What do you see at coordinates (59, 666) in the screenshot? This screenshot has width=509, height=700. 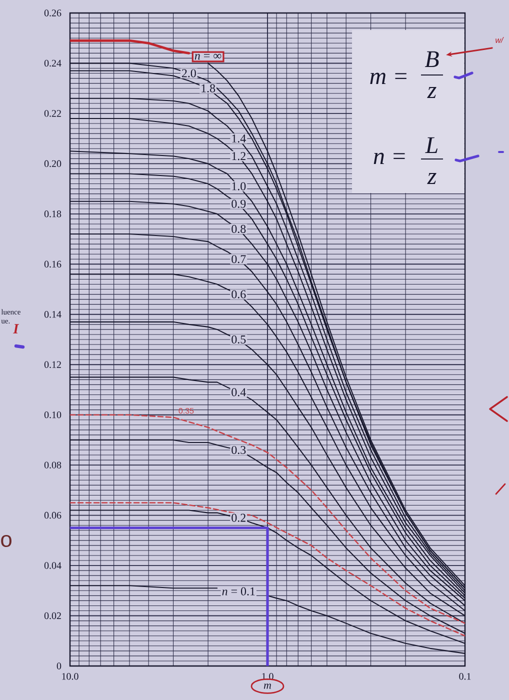 I see `y-tick-label: 0` at bounding box center [59, 666].